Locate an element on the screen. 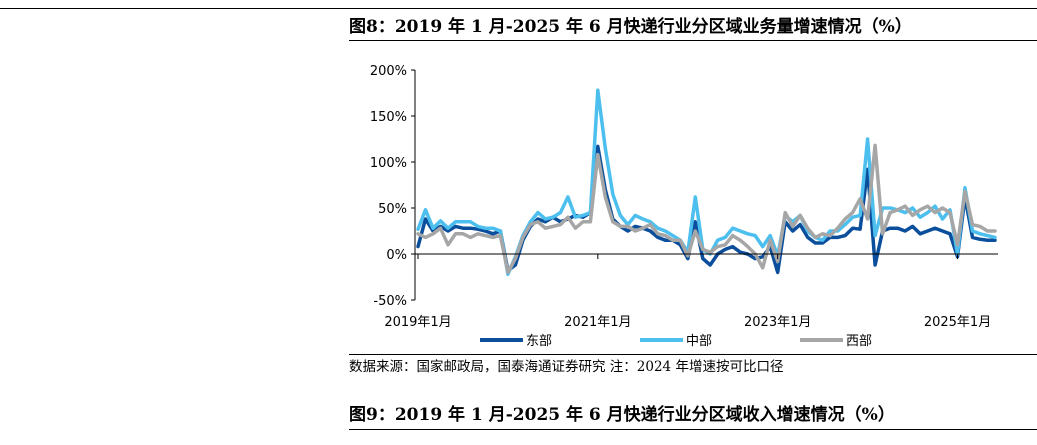 The width and height of the screenshot is (1037, 445). x-tick-label: 2025年1月 is located at coordinates (957, 322).